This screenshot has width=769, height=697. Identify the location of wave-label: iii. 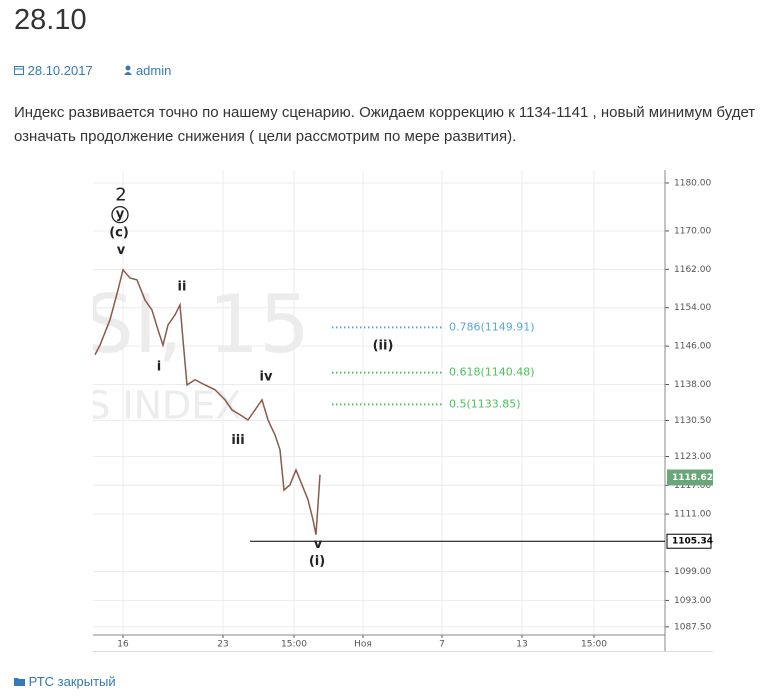
(237, 440).